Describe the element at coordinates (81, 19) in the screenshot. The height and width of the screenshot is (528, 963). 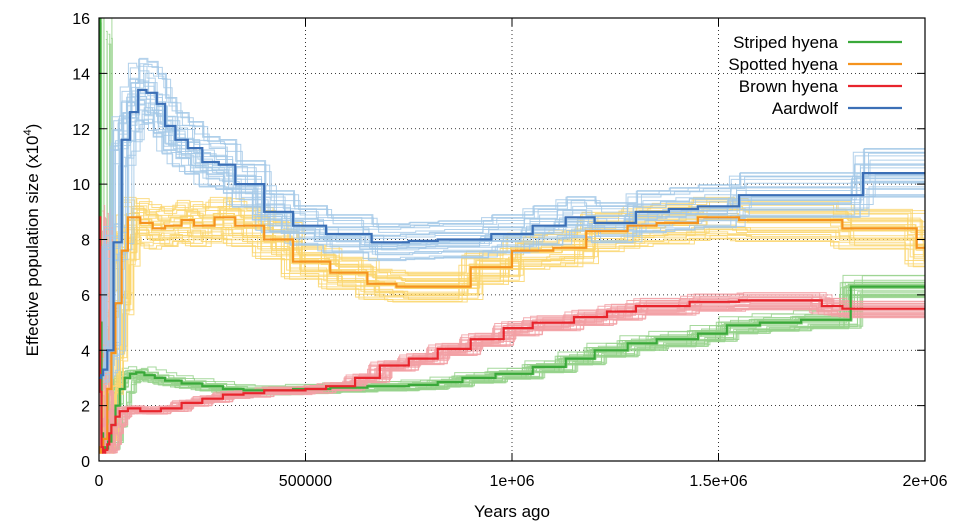
I see `y-tick-label: 16` at that location.